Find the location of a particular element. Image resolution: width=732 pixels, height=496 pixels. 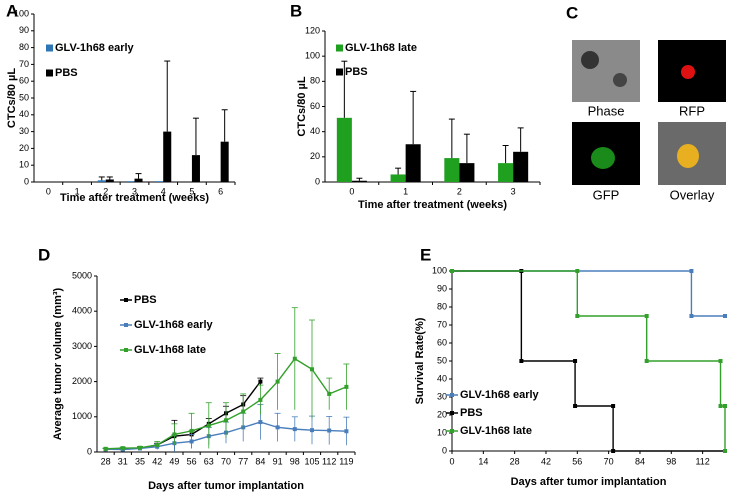

panel-label: D is located at coordinates (44, 254).